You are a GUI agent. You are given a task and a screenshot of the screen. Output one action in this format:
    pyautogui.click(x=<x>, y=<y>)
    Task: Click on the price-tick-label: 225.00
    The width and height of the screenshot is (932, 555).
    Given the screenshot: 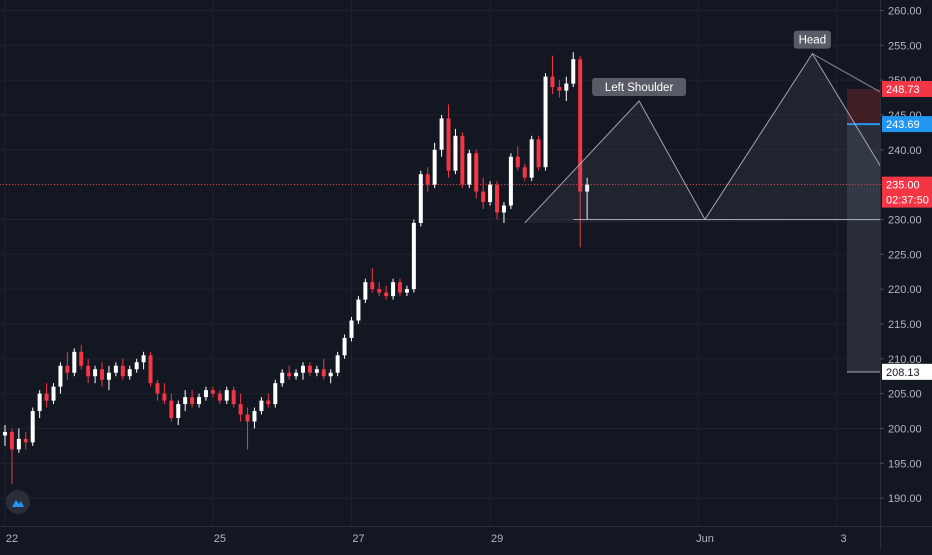 What is the action you would take?
    pyautogui.click(x=905, y=255)
    